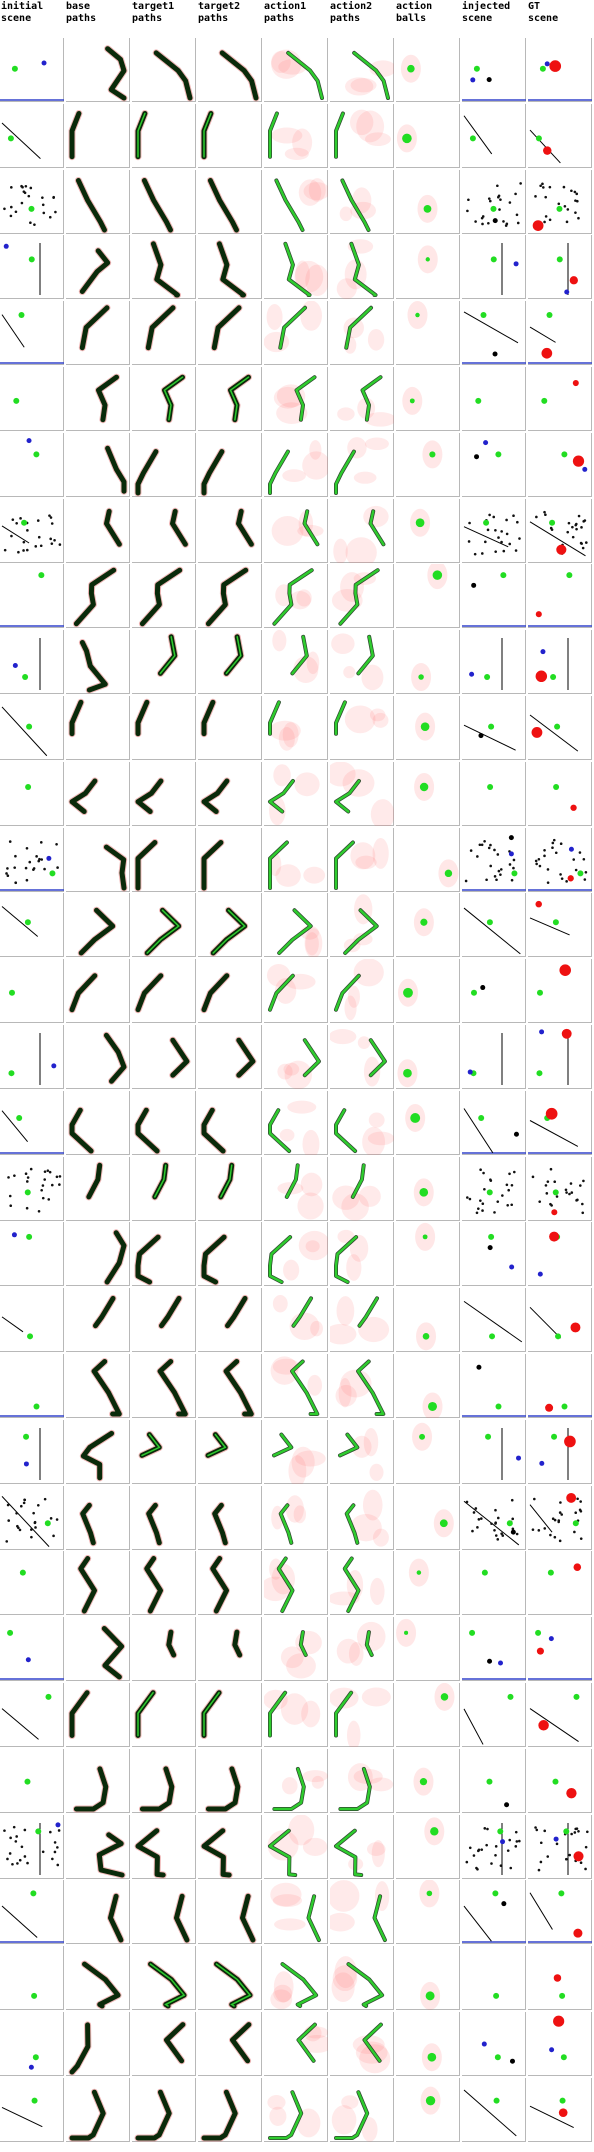 The height and width of the screenshot is (2152, 594). I want to click on header-target2-paths: target2 paths, so click(219, 12).